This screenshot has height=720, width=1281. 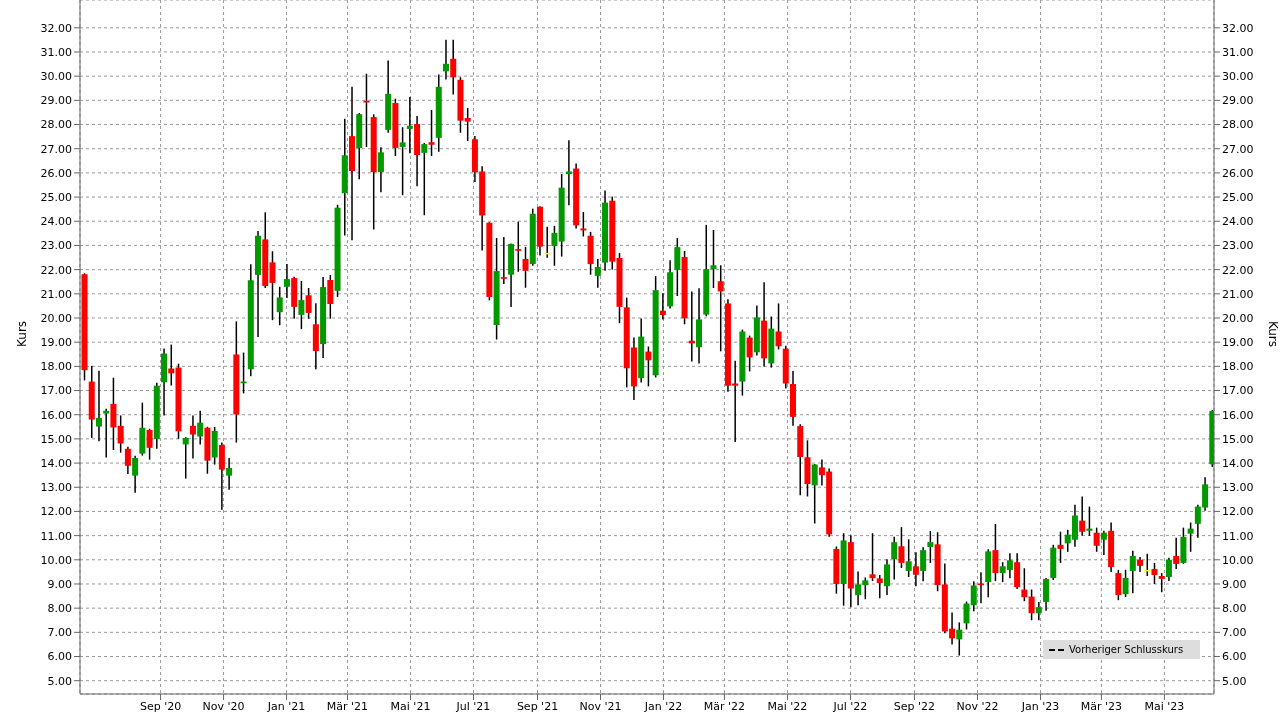 What do you see at coordinates (1234, 681) in the screenshot?
I see `y2-tick-label: 5.00` at bounding box center [1234, 681].